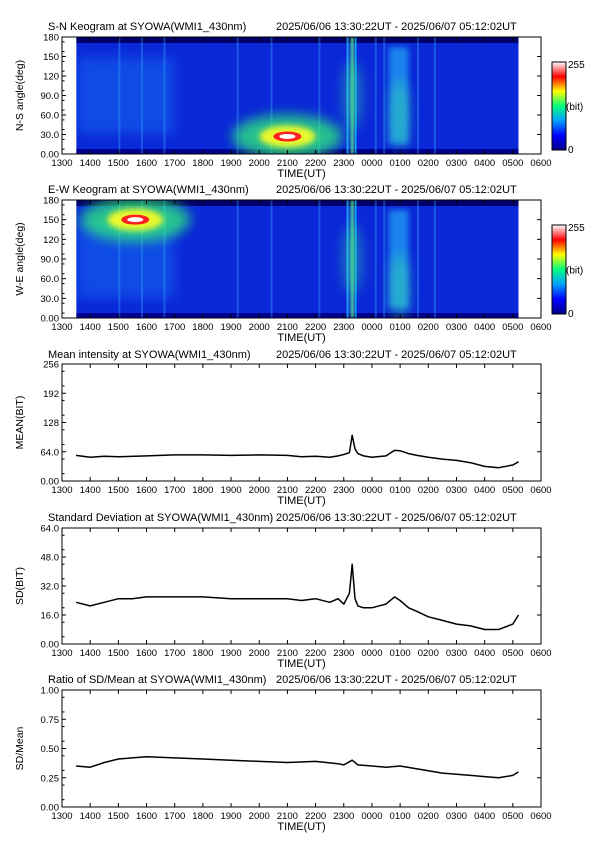  What do you see at coordinates (20, 586) in the screenshot?
I see `y-axis-label: SD(BIT)` at bounding box center [20, 586].